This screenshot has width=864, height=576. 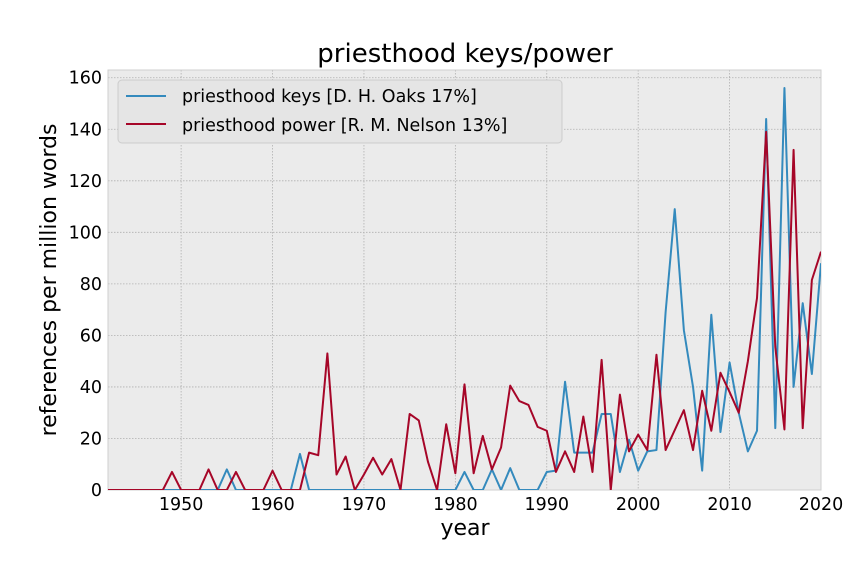 What do you see at coordinates (344, 126) in the screenshot?
I see `legend-label-power: priesthood power [R. M. Nelson 13%]` at bounding box center [344, 126].